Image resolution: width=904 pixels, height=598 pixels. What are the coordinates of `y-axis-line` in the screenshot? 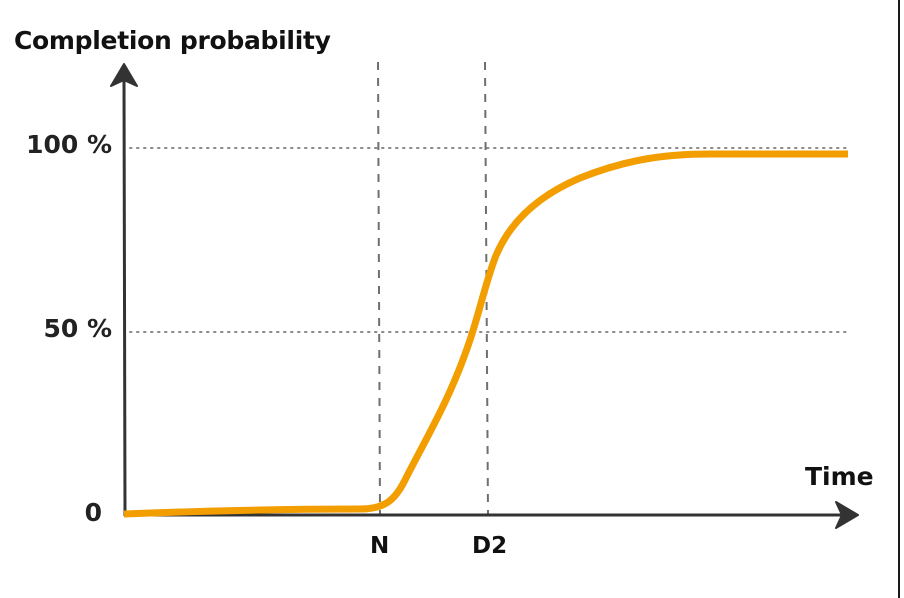 It's located at (124, 298).